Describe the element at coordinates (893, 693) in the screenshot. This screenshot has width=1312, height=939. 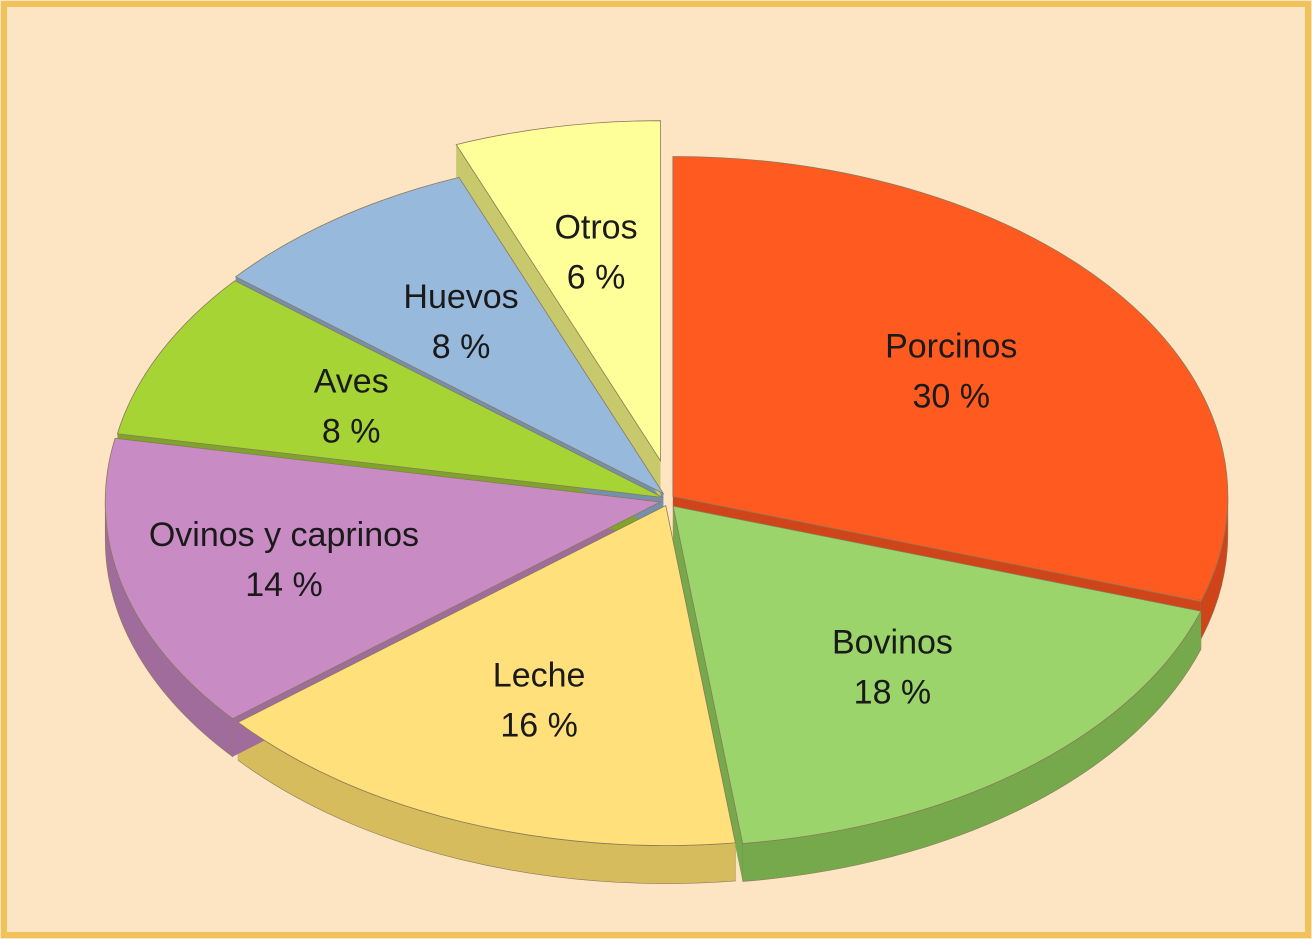
I see `slice-value-label: 18 %` at that location.